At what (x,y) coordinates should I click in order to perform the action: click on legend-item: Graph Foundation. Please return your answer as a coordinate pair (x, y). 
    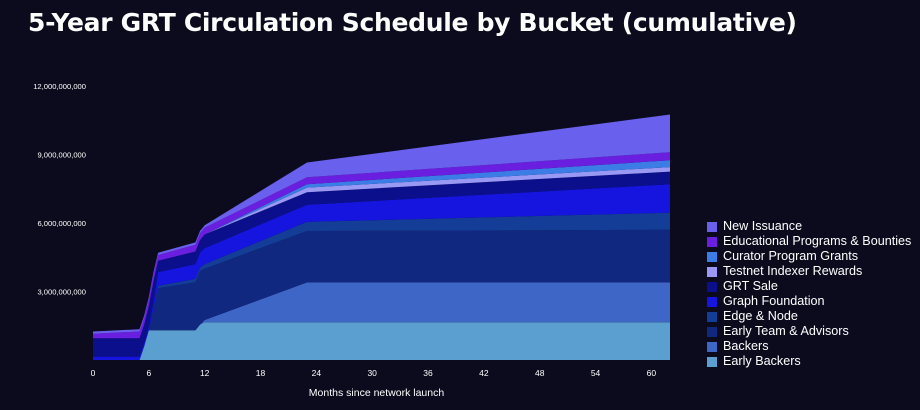
    Looking at the image, I should click on (809, 301).